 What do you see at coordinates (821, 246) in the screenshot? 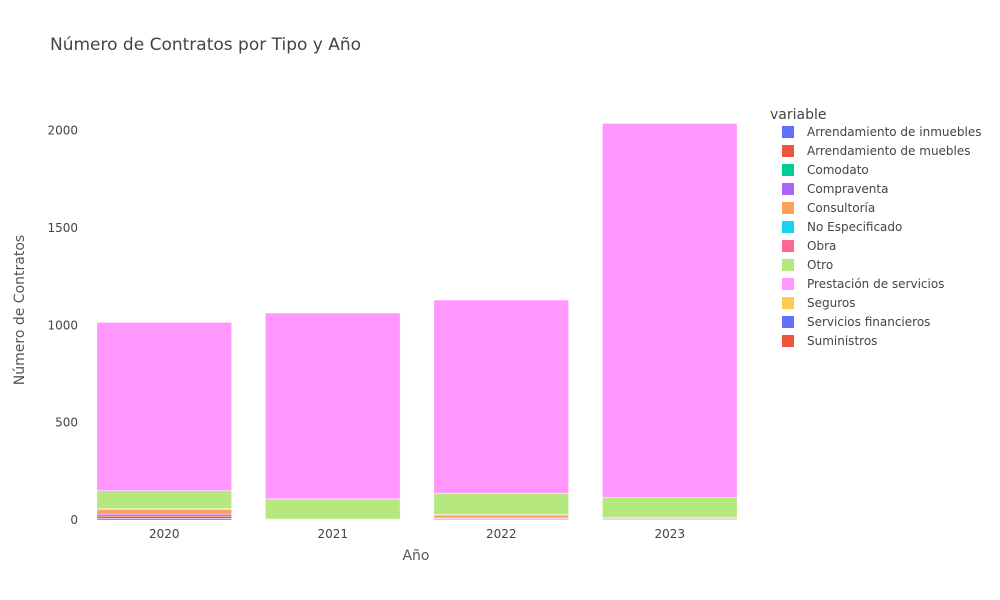
I see `legend-label: Obra` at bounding box center [821, 246].